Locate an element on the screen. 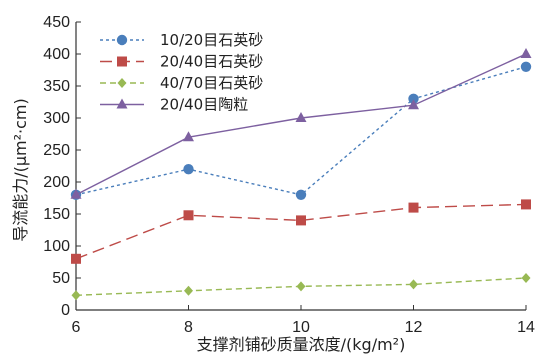  y-tick-label: 0 is located at coordinates (65, 310).